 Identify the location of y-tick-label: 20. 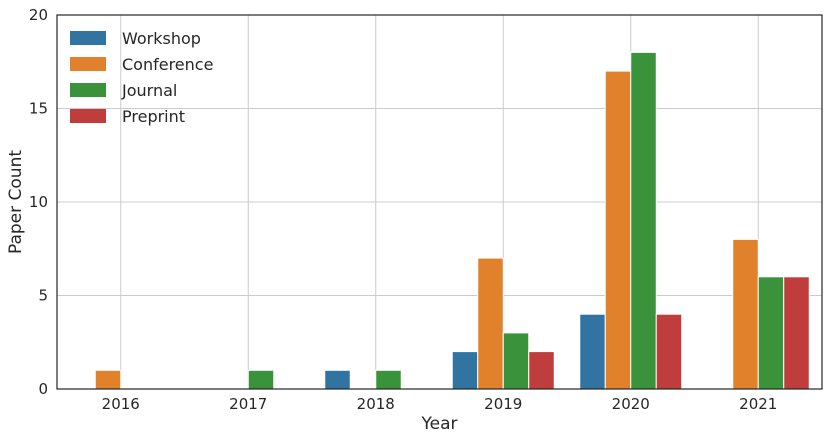
(38, 15).